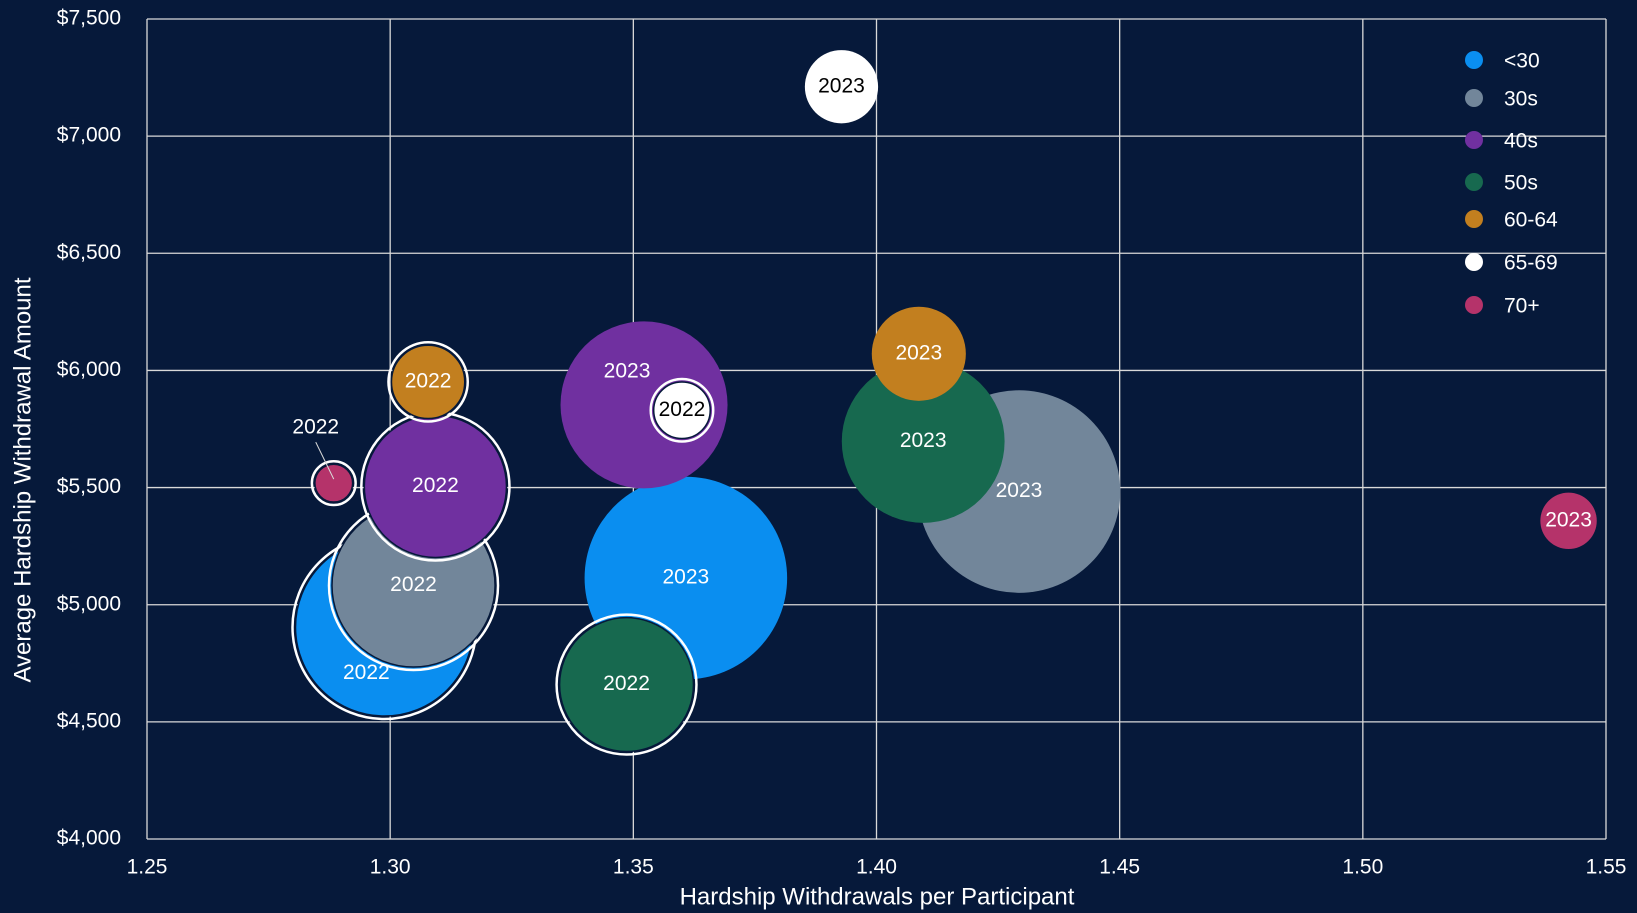  Describe the element at coordinates (325, 460) in the screenshot. I see `leader-line` at that location.